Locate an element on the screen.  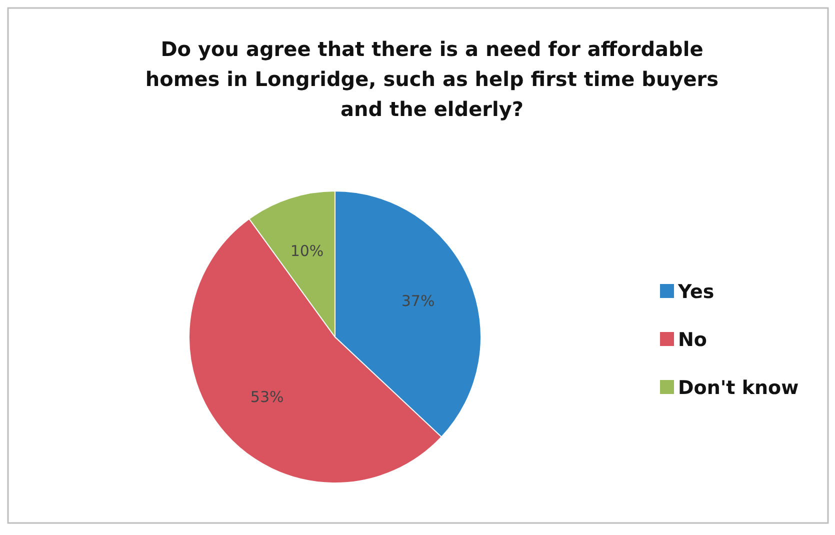
data-label: 37% is located at coordinates (418, 301).